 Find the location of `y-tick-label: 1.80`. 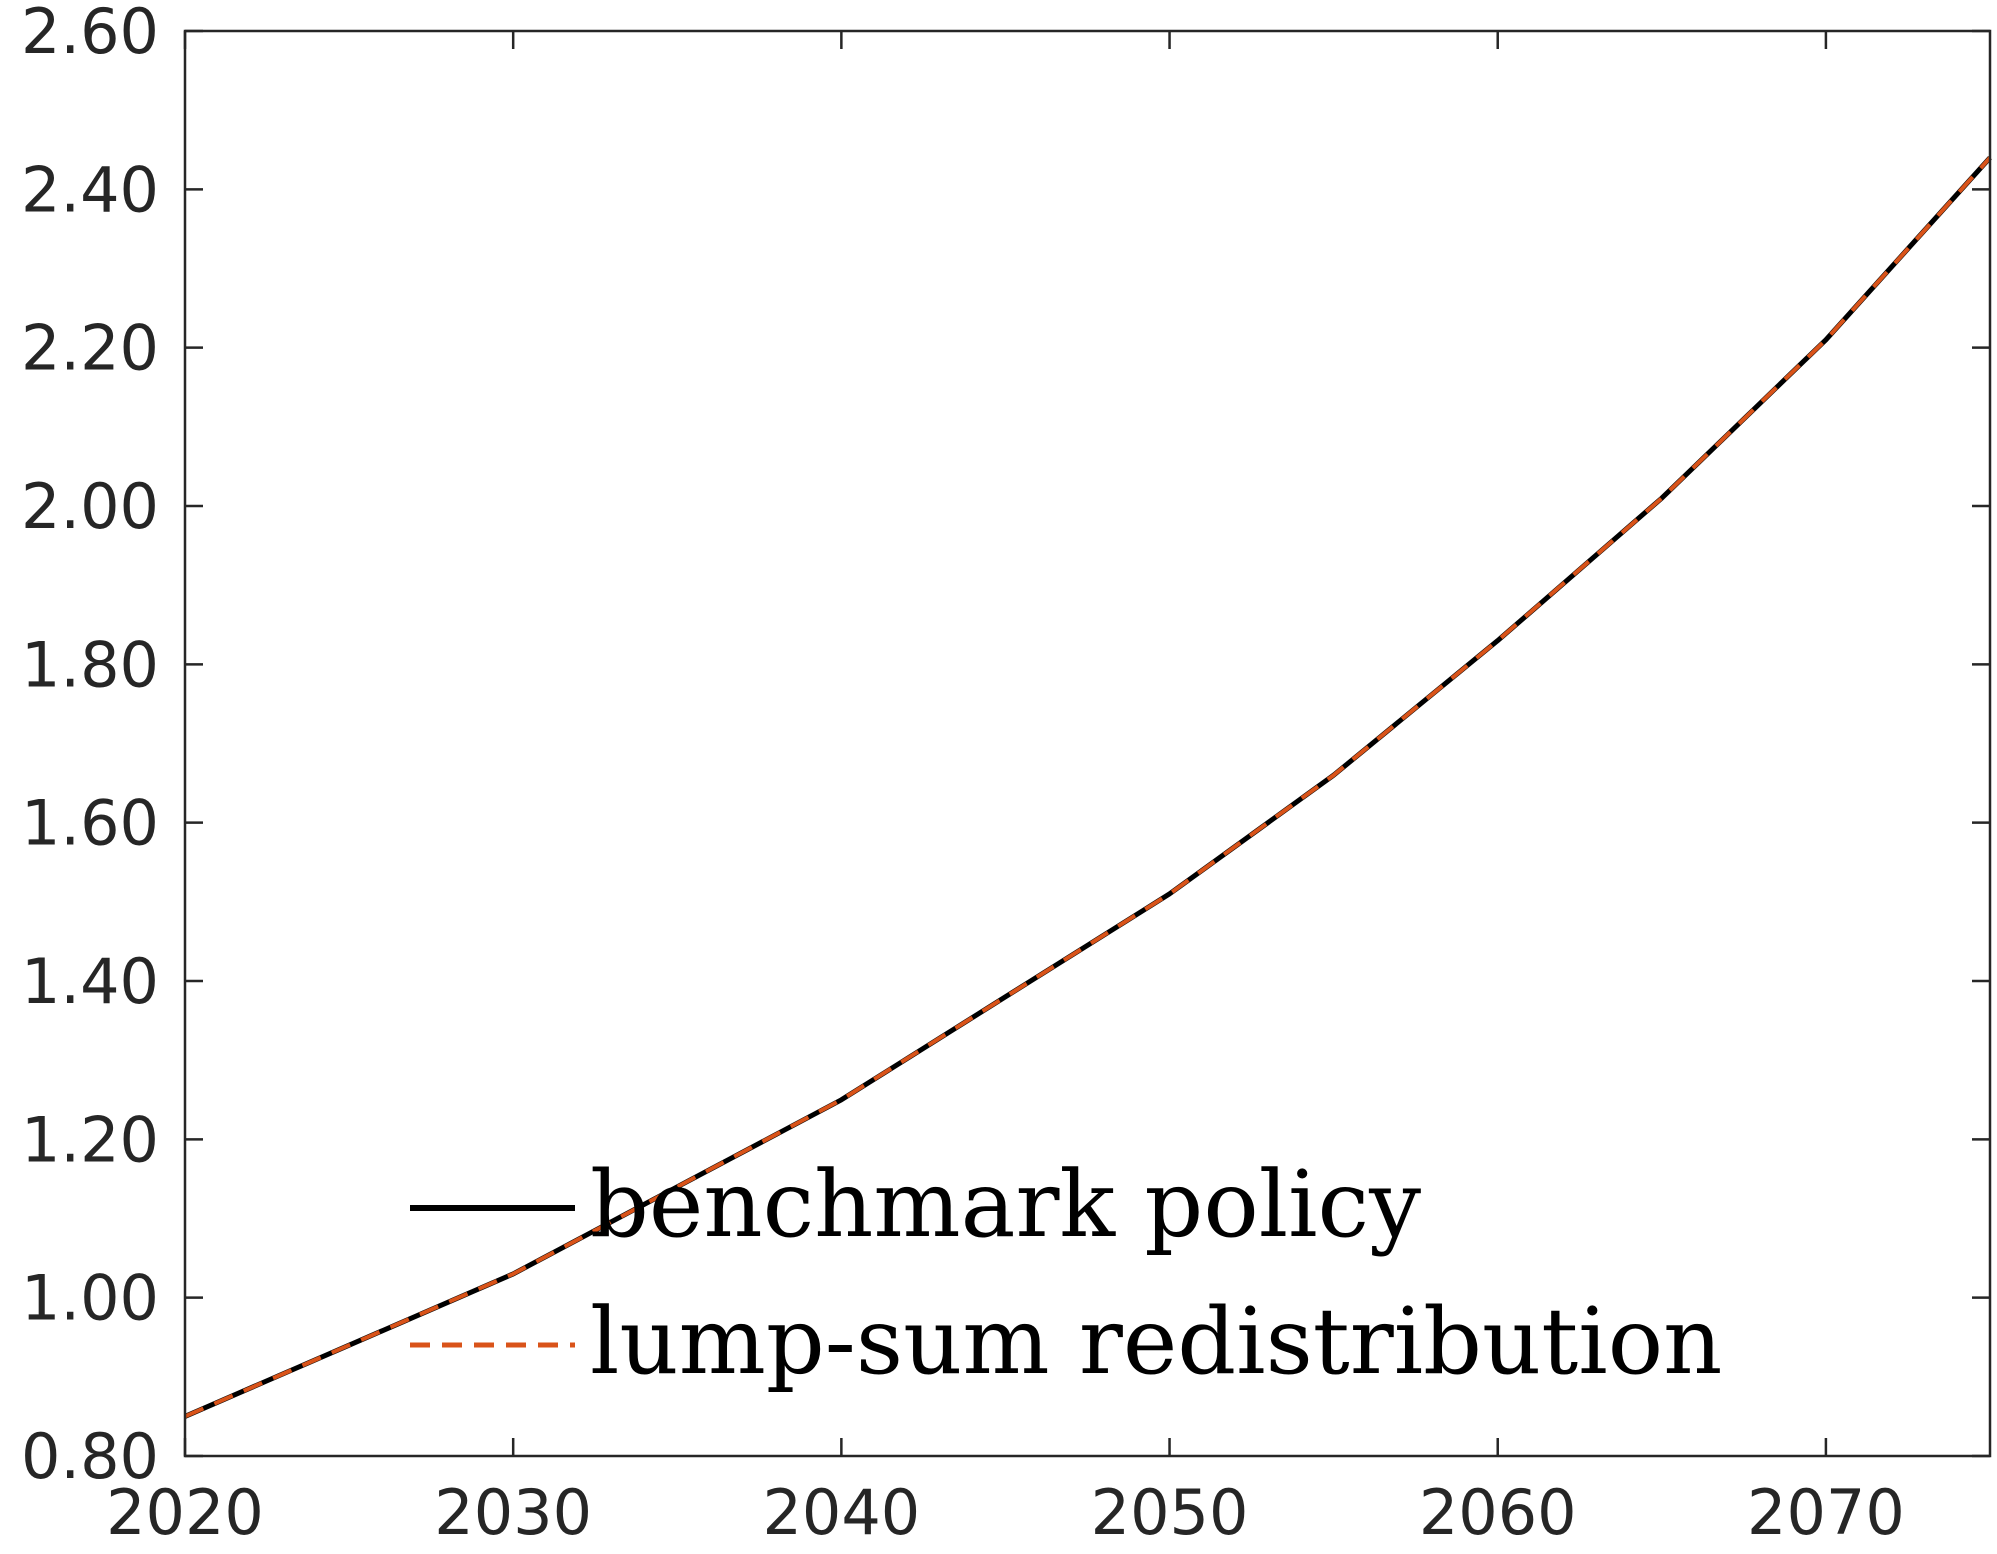

y-tick-label: 1.80 is located at coordinates (90, 664).